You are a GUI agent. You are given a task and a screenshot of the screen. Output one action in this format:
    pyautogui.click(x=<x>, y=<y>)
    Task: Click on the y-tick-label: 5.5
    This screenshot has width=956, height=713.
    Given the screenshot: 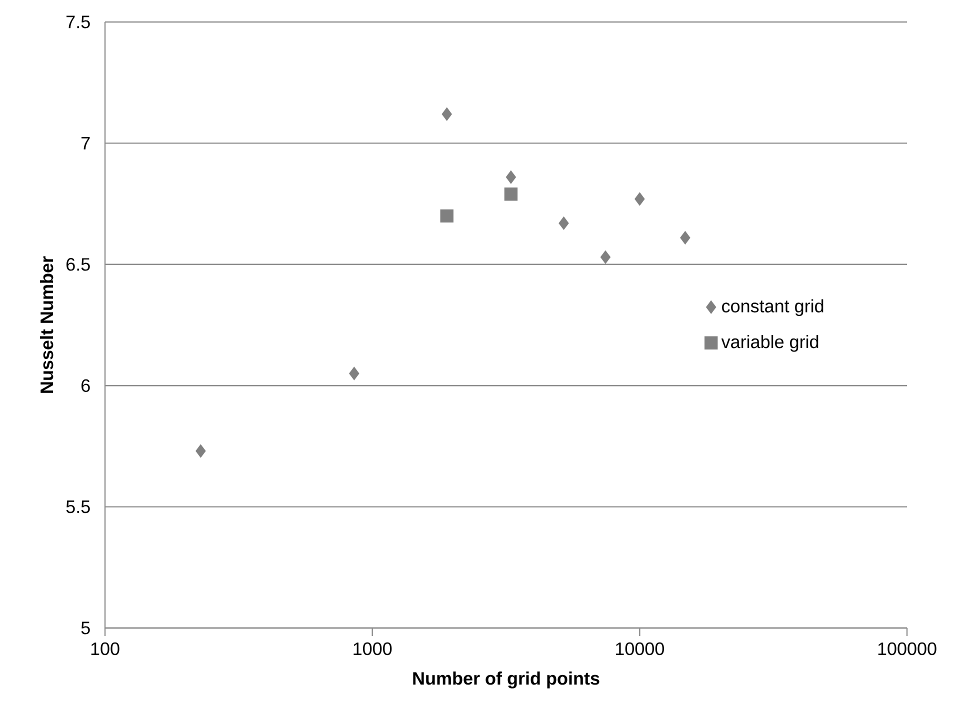 What is the action you would take?
    pyautogui.click(x=78, y=507)
    